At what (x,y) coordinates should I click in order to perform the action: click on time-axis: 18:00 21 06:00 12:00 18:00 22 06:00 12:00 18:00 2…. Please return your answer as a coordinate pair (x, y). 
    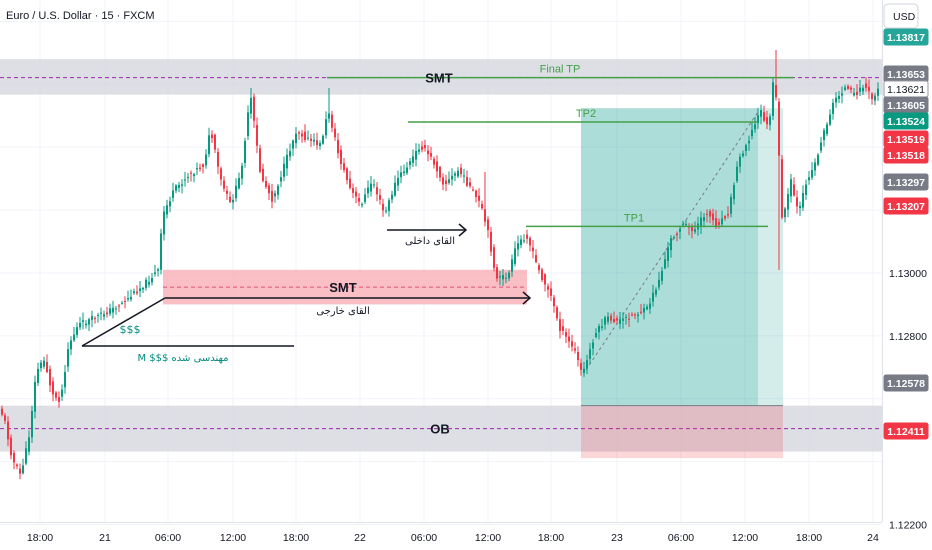
    Looking at the image, I should click on (441, 533).